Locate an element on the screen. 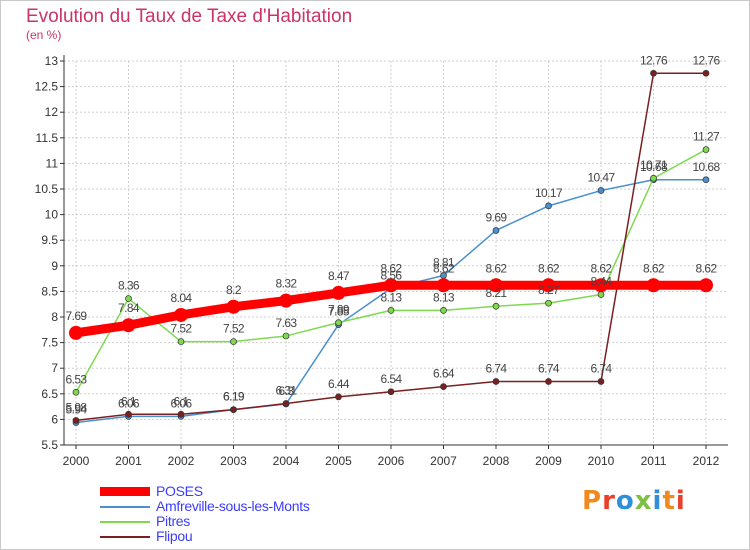 This screenshot has width=750, height=550. data-label-poses: 8.2 is located at coordinates (234, 290).